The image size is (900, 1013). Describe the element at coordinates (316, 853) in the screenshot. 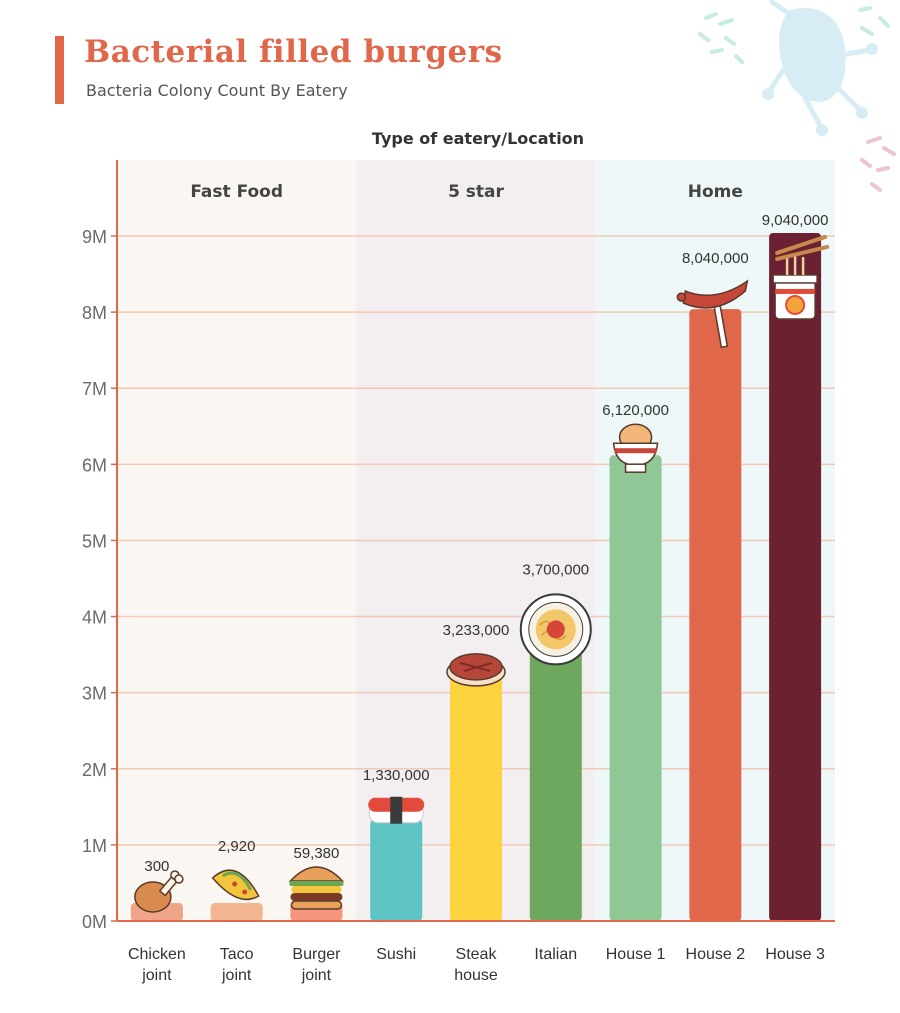

I see `value-label: 59,380` at that location.